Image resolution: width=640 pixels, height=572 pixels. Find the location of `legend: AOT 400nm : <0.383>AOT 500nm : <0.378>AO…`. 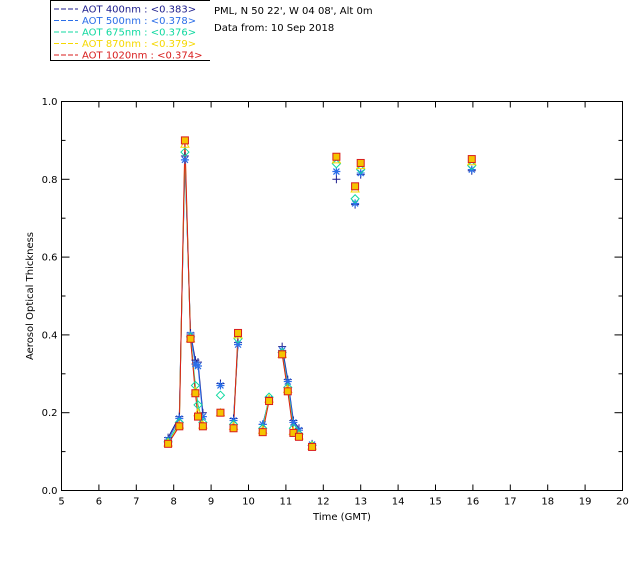

legend: AOT 400nm : <0.383>AOT 500nm : <0.378>AO… is located at coordinates (130, 31).